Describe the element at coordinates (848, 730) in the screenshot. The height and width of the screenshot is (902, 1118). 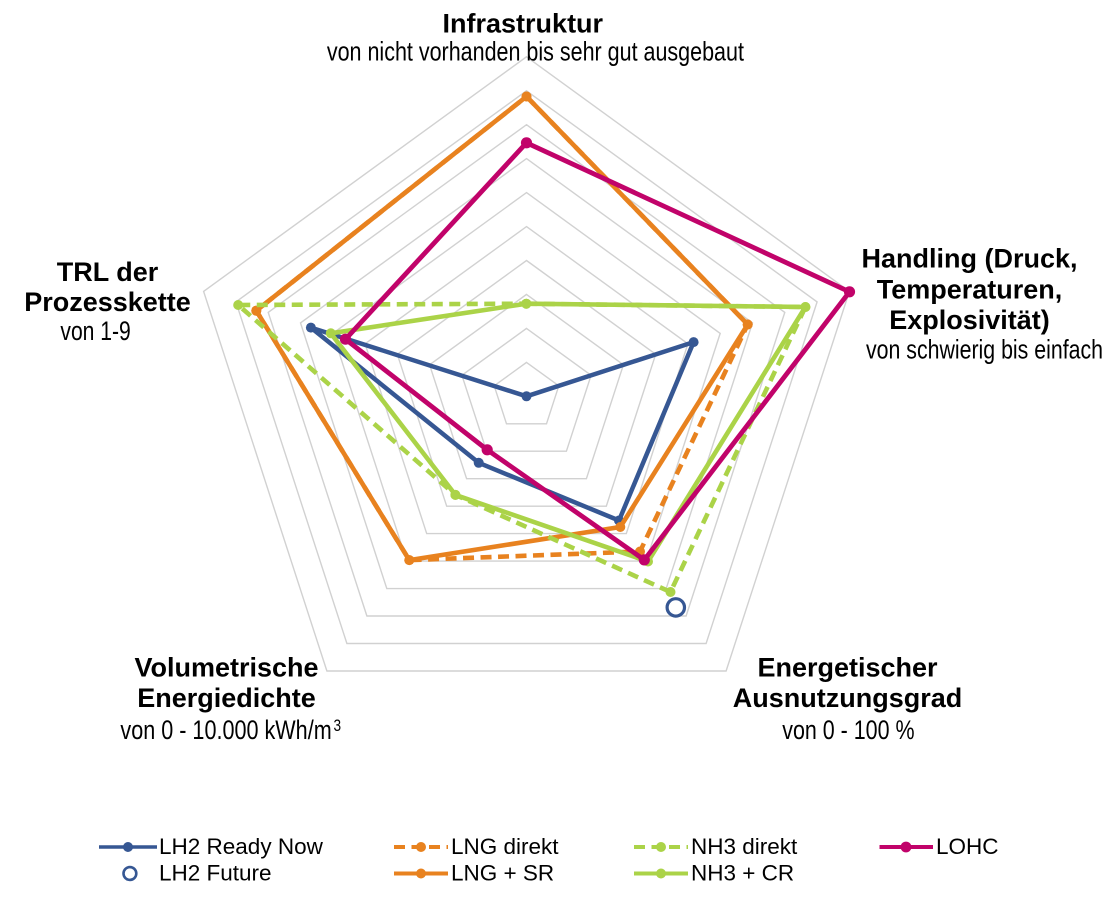
I see `svg-text: von 0 - 100 %` at that location.